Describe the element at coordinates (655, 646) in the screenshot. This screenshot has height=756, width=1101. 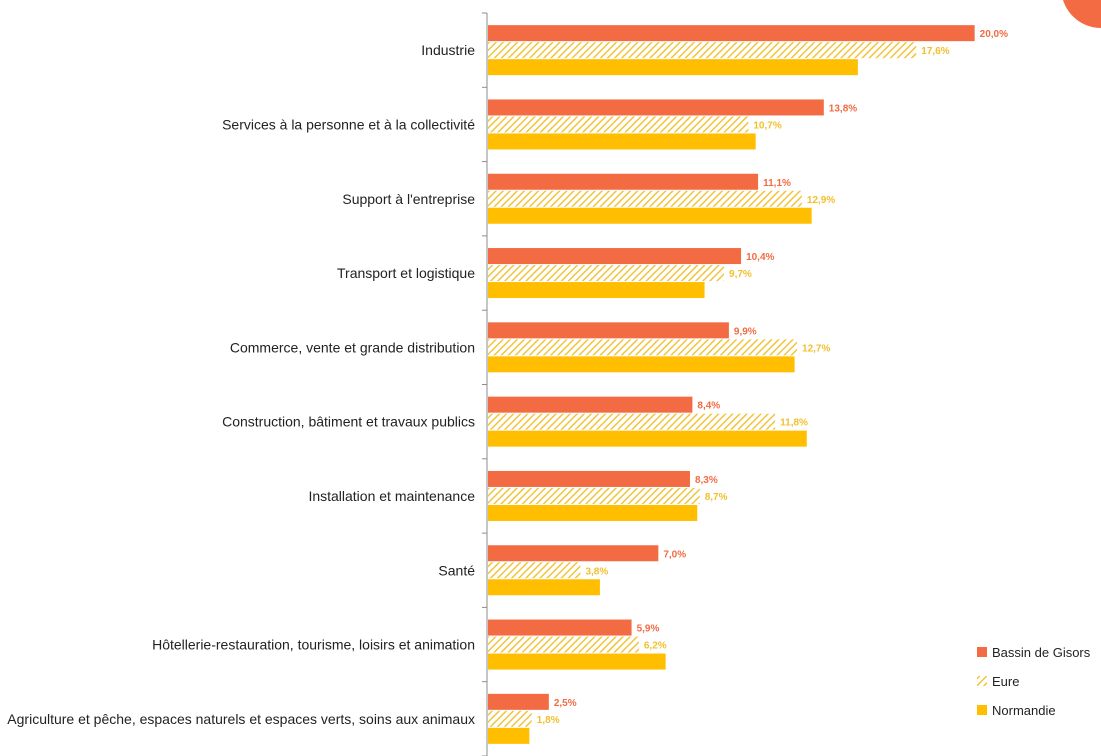
I see `data-label-eure-hotellerie-restauration-tourisme-loisirs-et-animation: 6,2%` at that location.